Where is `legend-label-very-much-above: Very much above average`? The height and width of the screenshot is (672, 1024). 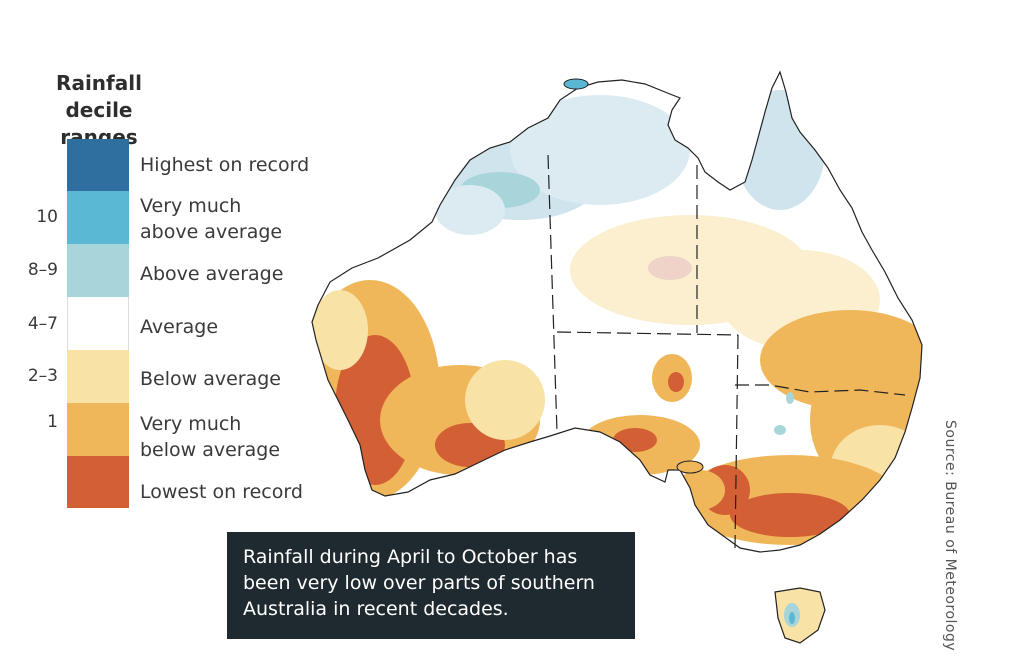 legend-label-very-much-above: Very much above average is located at coordinates (211, 219).